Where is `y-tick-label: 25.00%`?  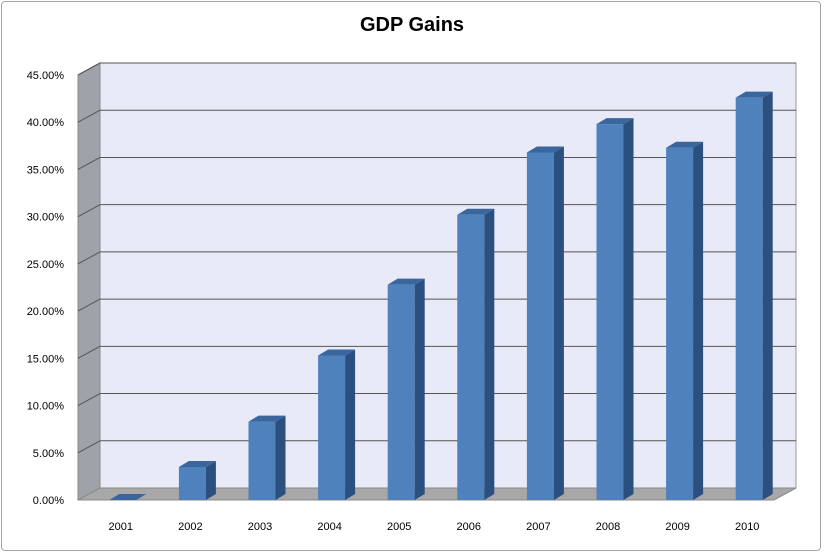 y-tick-label: 25.00% is located at coordinates (46, 265).